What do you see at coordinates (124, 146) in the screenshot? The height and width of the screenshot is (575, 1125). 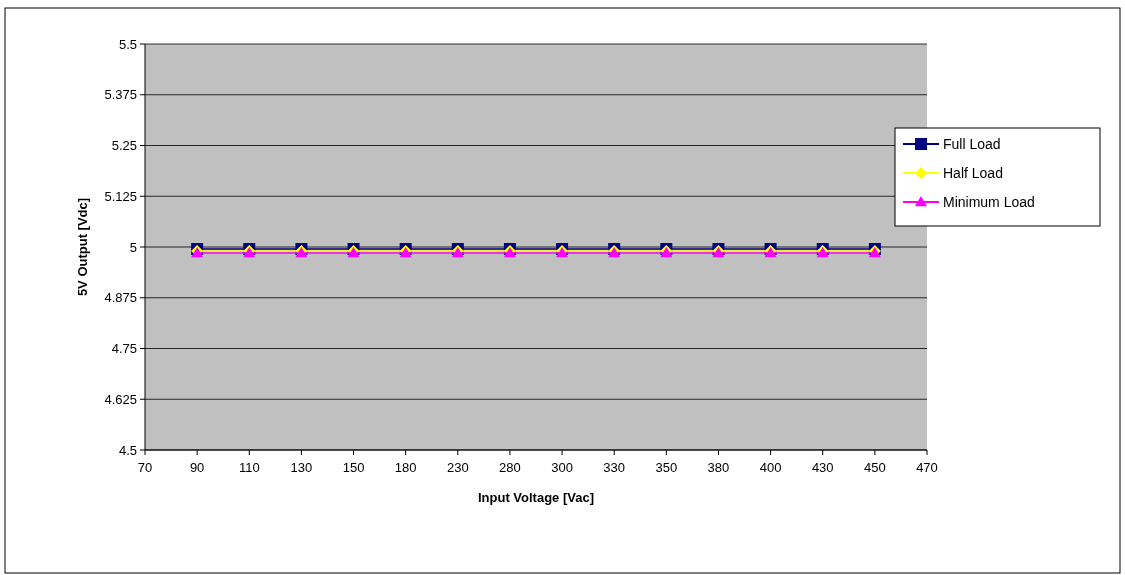 I see `y-tick-label: 5.25` at bounding box center [124, 146].